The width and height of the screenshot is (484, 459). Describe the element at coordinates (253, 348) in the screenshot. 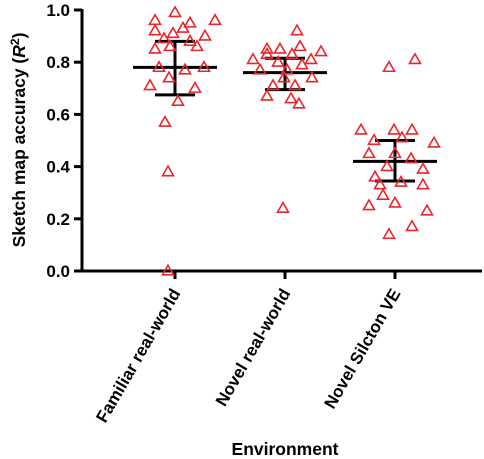

I see `x-tick-label: Novel real-world` at that location.